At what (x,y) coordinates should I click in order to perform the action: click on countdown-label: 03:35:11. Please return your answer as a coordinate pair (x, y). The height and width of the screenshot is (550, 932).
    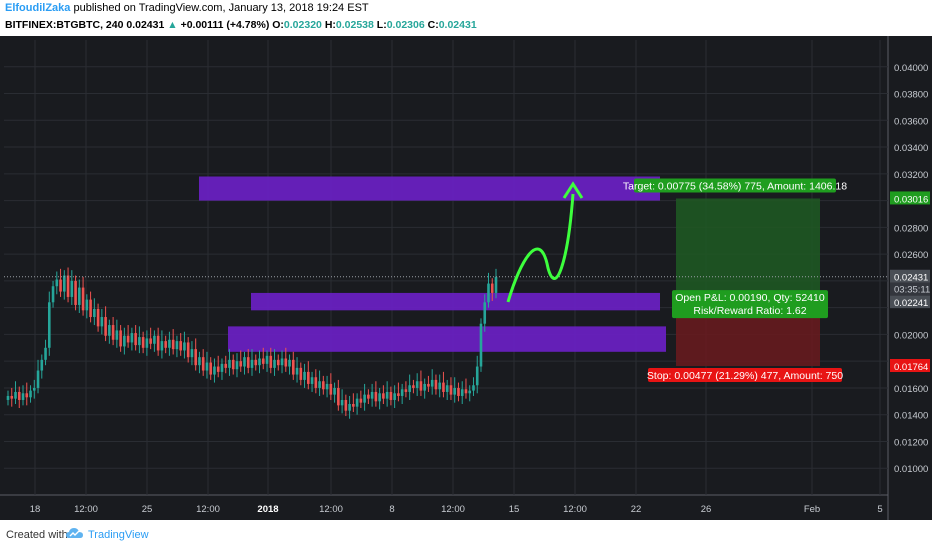
    Looking at the image, I should click on (912, 290).